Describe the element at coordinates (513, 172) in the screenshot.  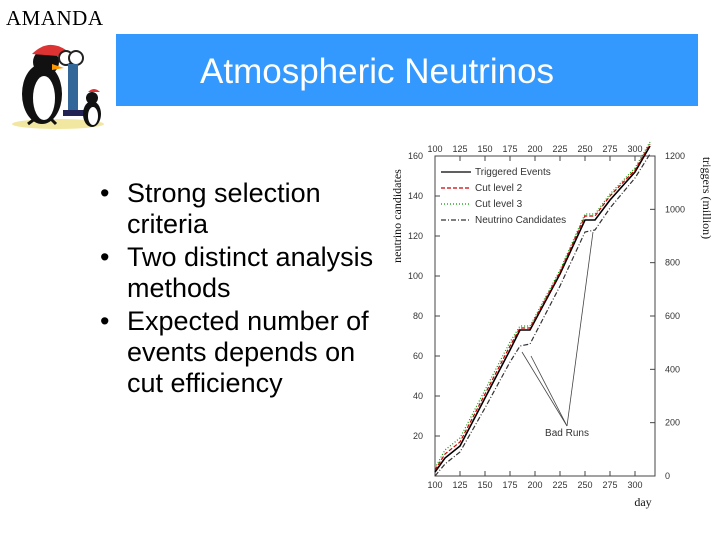
I see `legend-label: Triggered Events` at that location.